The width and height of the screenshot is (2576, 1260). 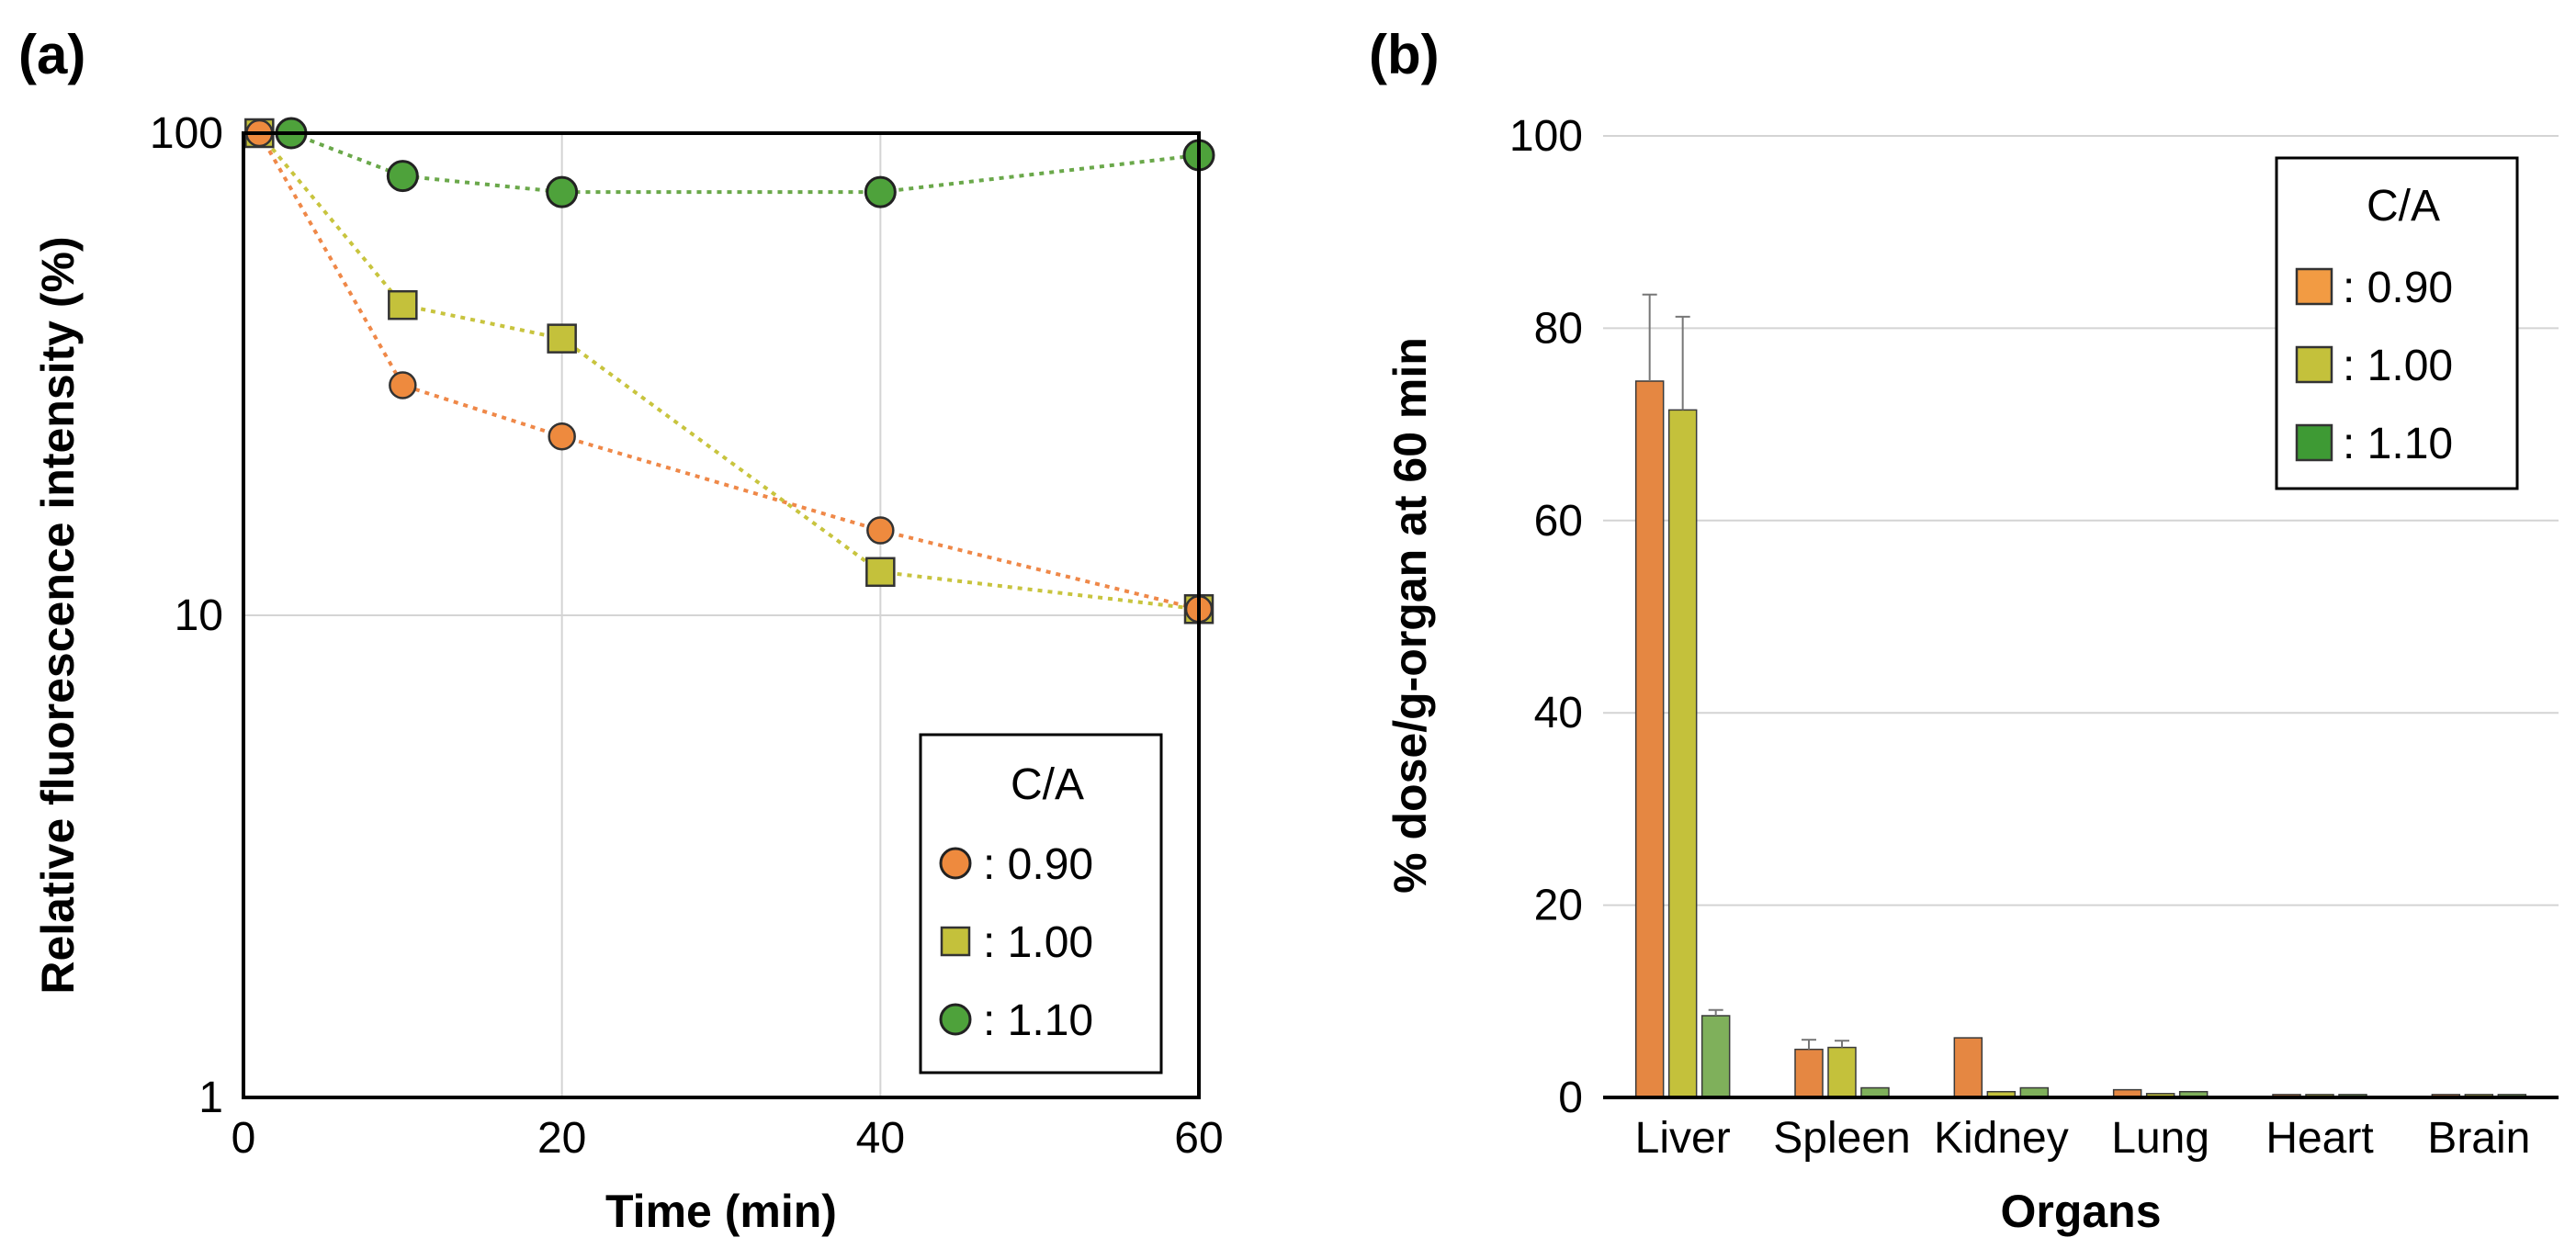 What do you see at coordinates (1410, 615) in the screenshot?
I see `panel-b-y-axis-title: % dose/g-organ at 60 min` at bounding box center [1410, 615].